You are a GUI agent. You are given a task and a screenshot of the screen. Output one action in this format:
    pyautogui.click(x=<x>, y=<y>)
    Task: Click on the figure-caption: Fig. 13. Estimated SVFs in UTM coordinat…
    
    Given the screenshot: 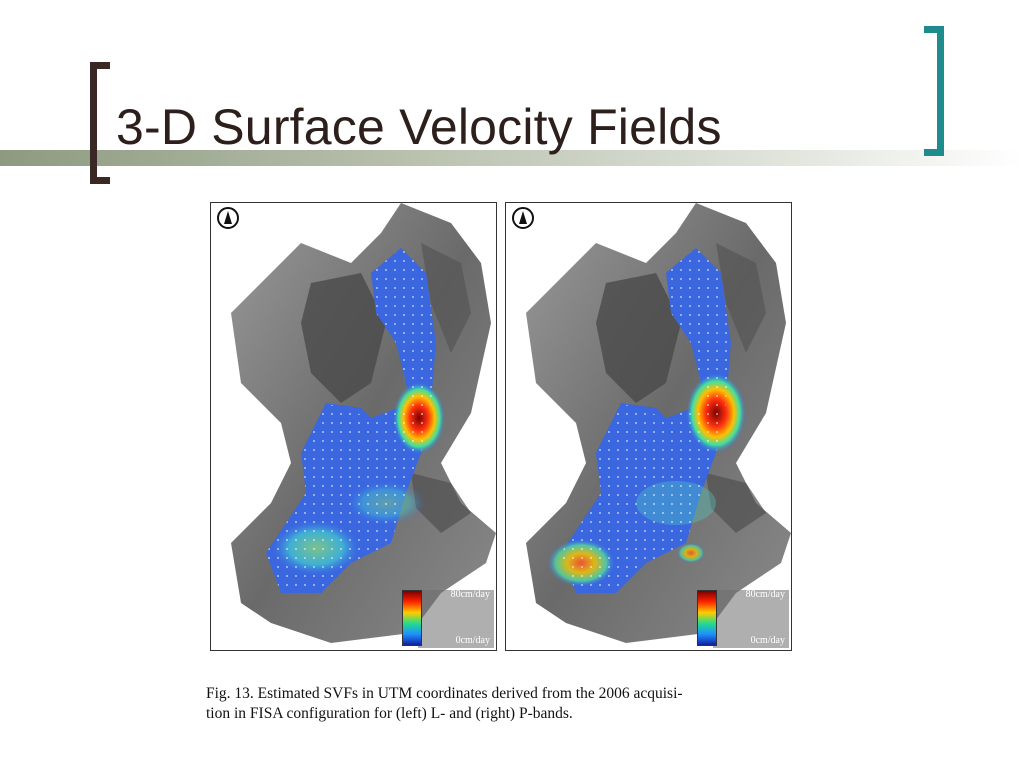 What is the action you would take?
    pyautogui.click(x=506, y=704)
    